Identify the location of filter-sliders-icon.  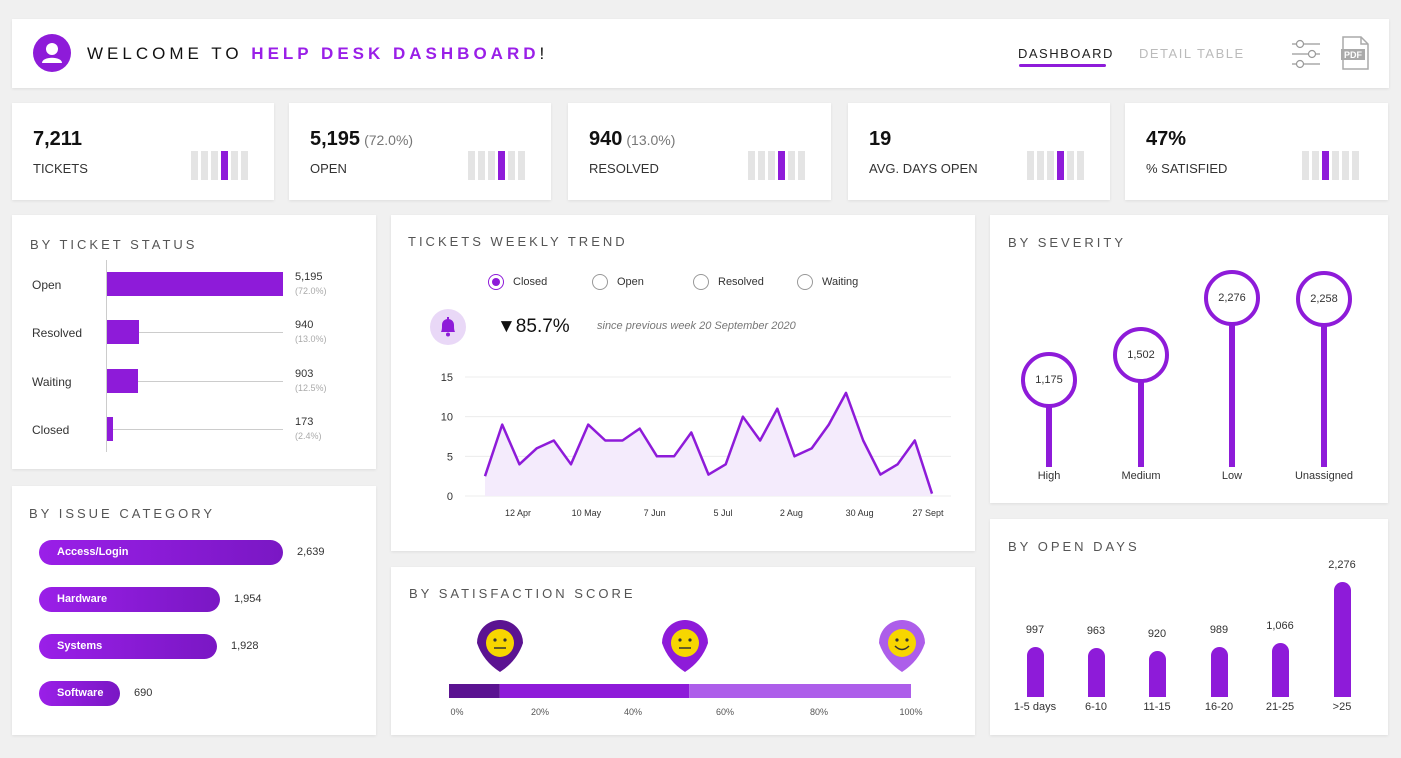
(1306, 56).